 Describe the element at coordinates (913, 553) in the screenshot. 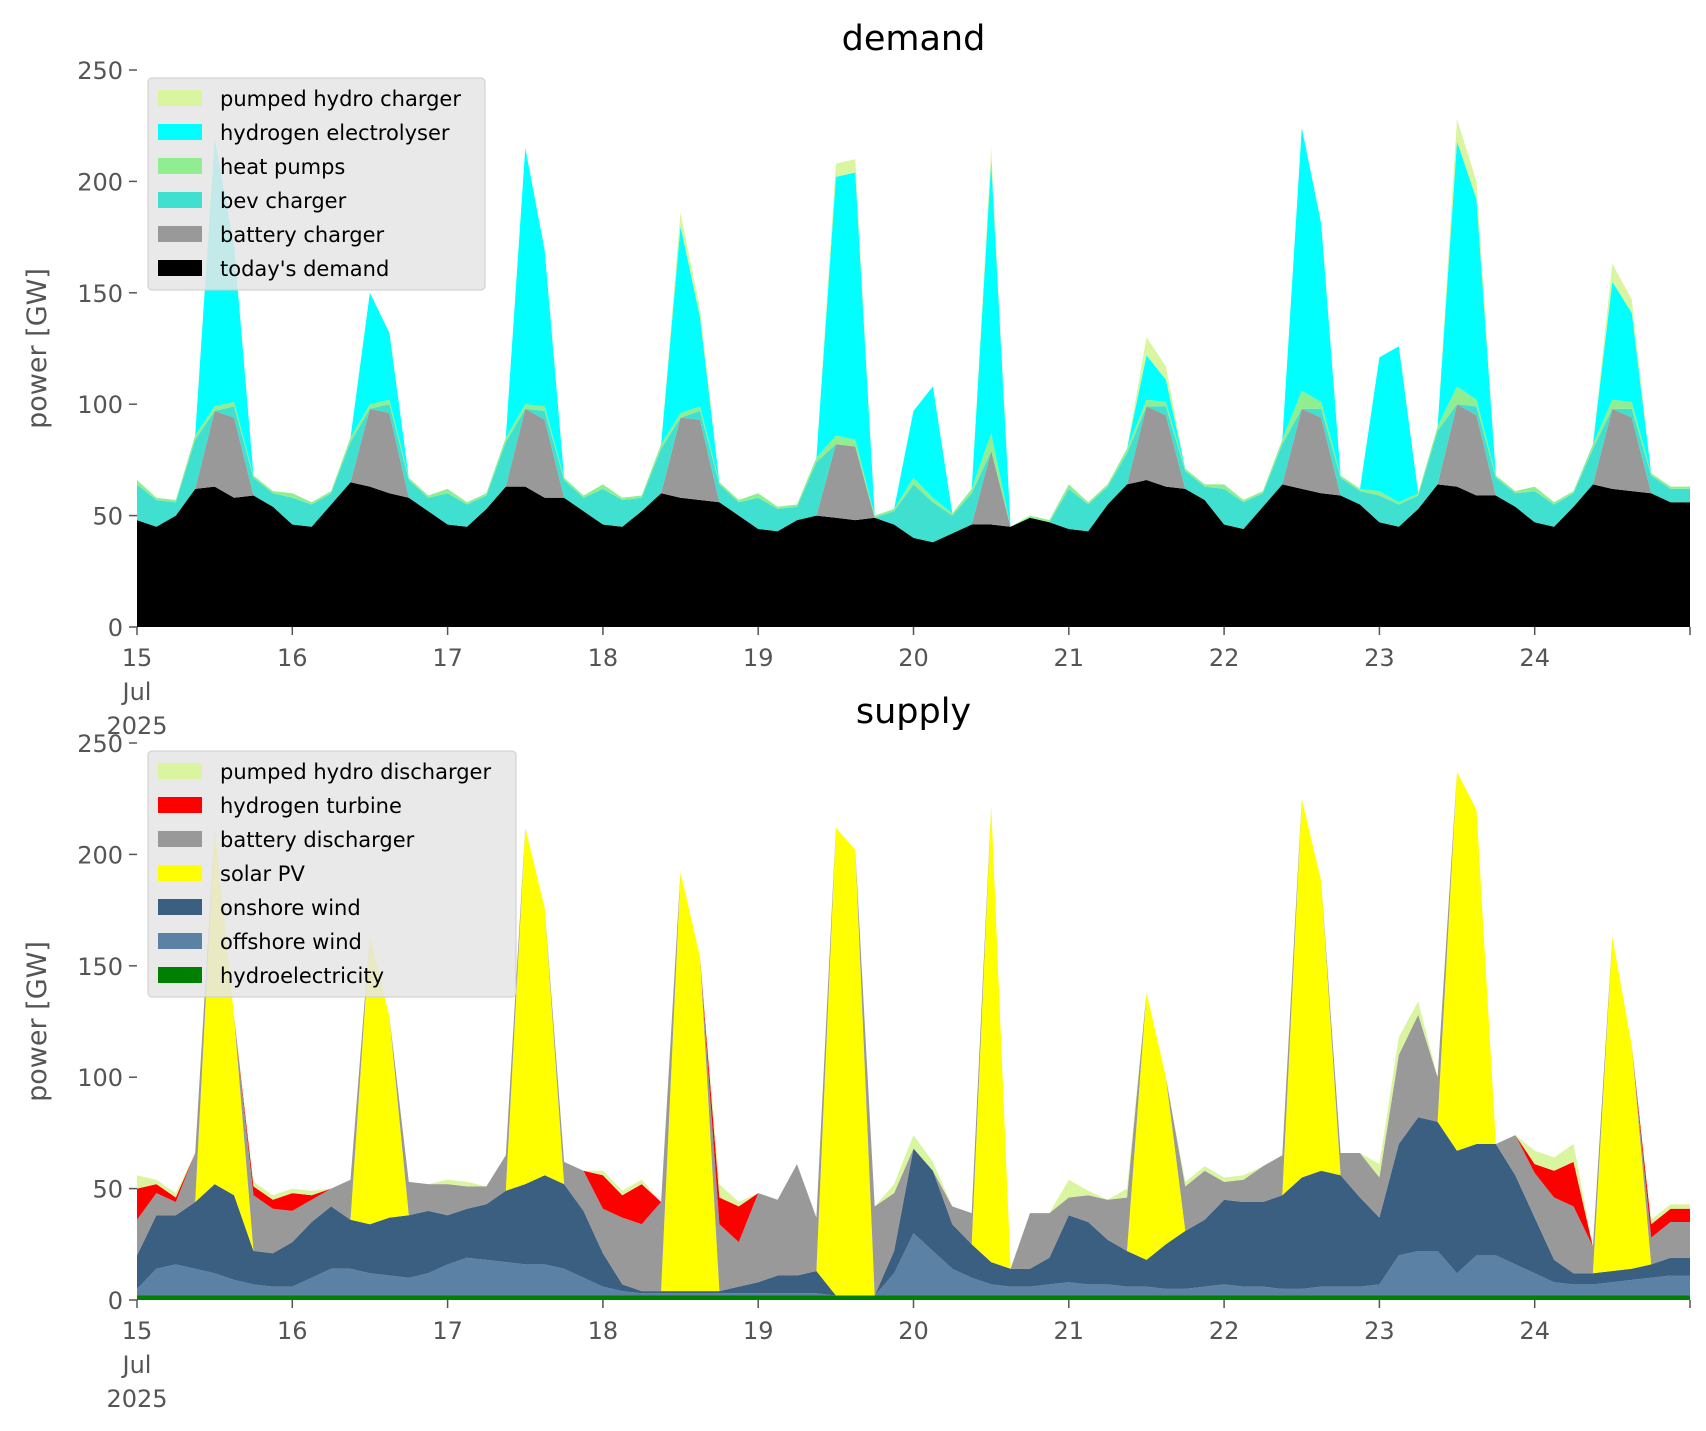

I see `area-today-s-demand` at that location.